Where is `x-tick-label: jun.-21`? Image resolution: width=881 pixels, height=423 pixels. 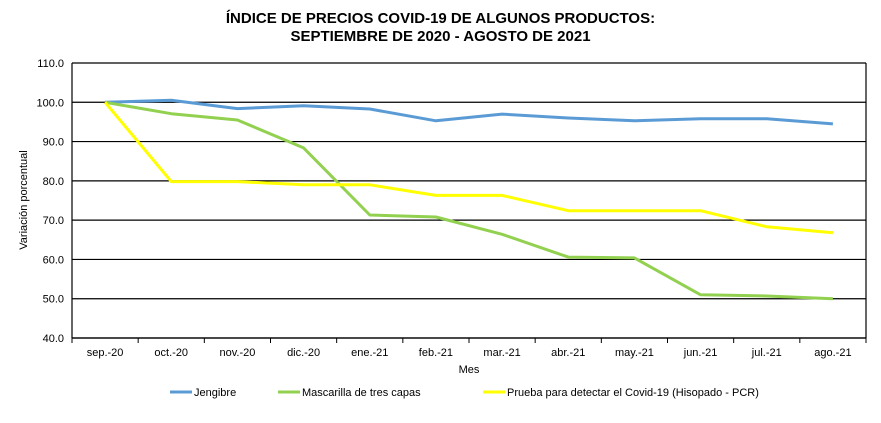
x-tick-label: jun.-21 is located at coordinates (700, 353).